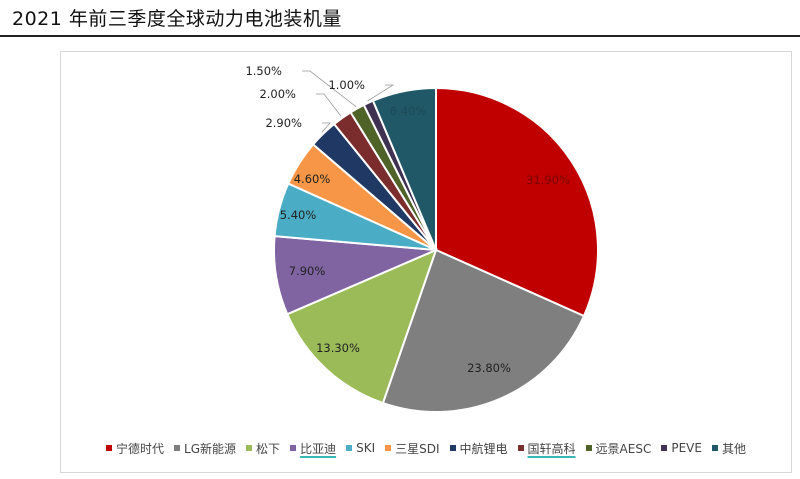 Image resolution: width=800 pixels, height=479 pixels. I want to click on data-label-4: 5.40%, so click(298, 215).